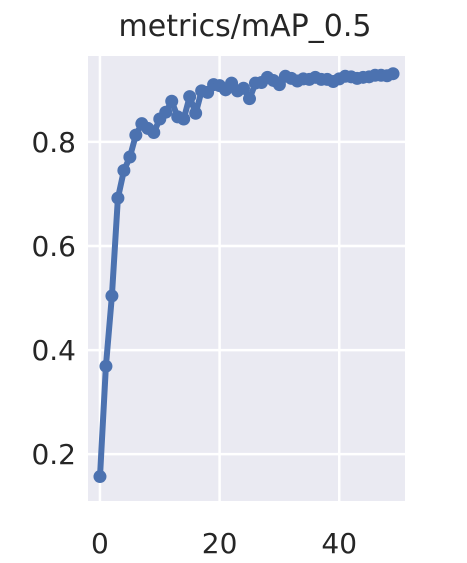 Image resolution: width=467 pixels, height=563 pixels. I want to click on y-tick-label: 0.8, so click(53, 142).